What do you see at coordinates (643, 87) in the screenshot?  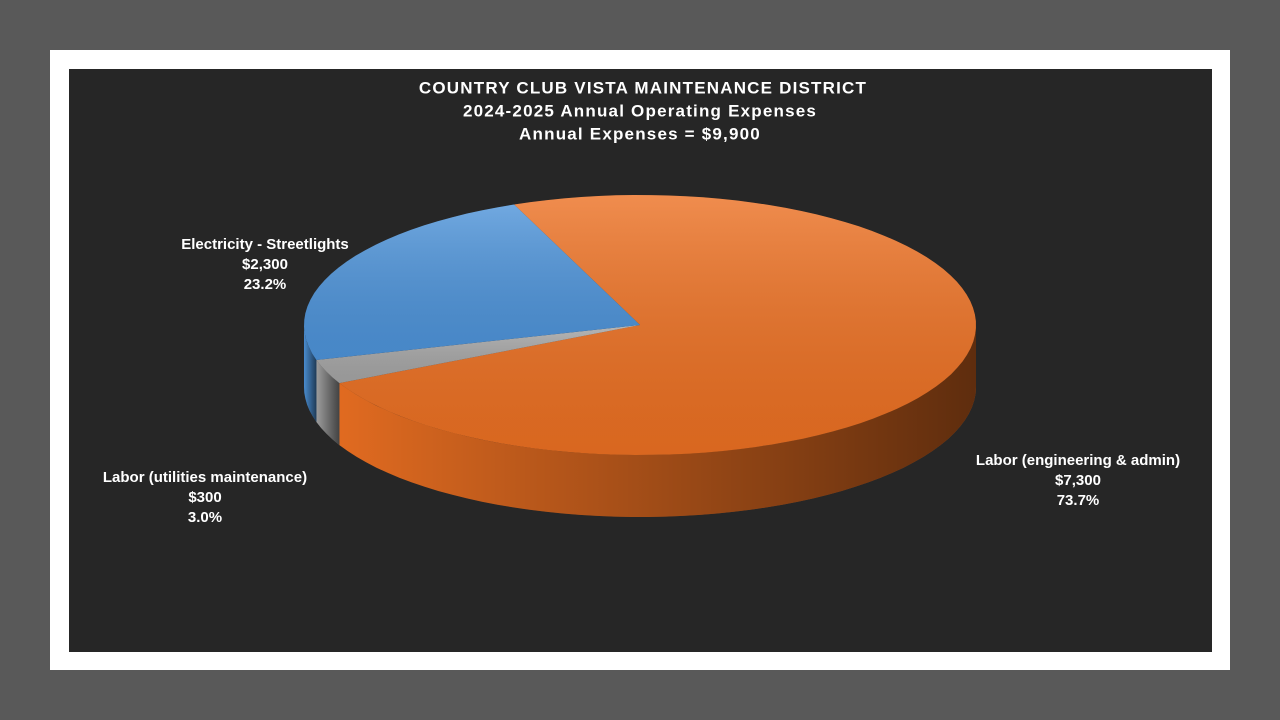 I see `chart-title: COUNTRY CLUB VISTA MAINTENANCE DISTRICT` at bounding box center [643, 87].